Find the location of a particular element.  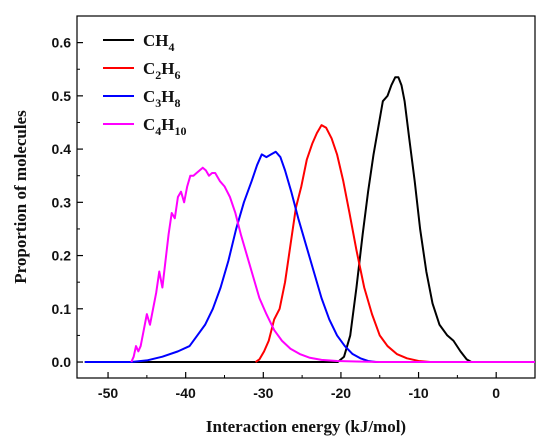

legend-label-c4h10: C4H10 is located at coordinates (165, 126).